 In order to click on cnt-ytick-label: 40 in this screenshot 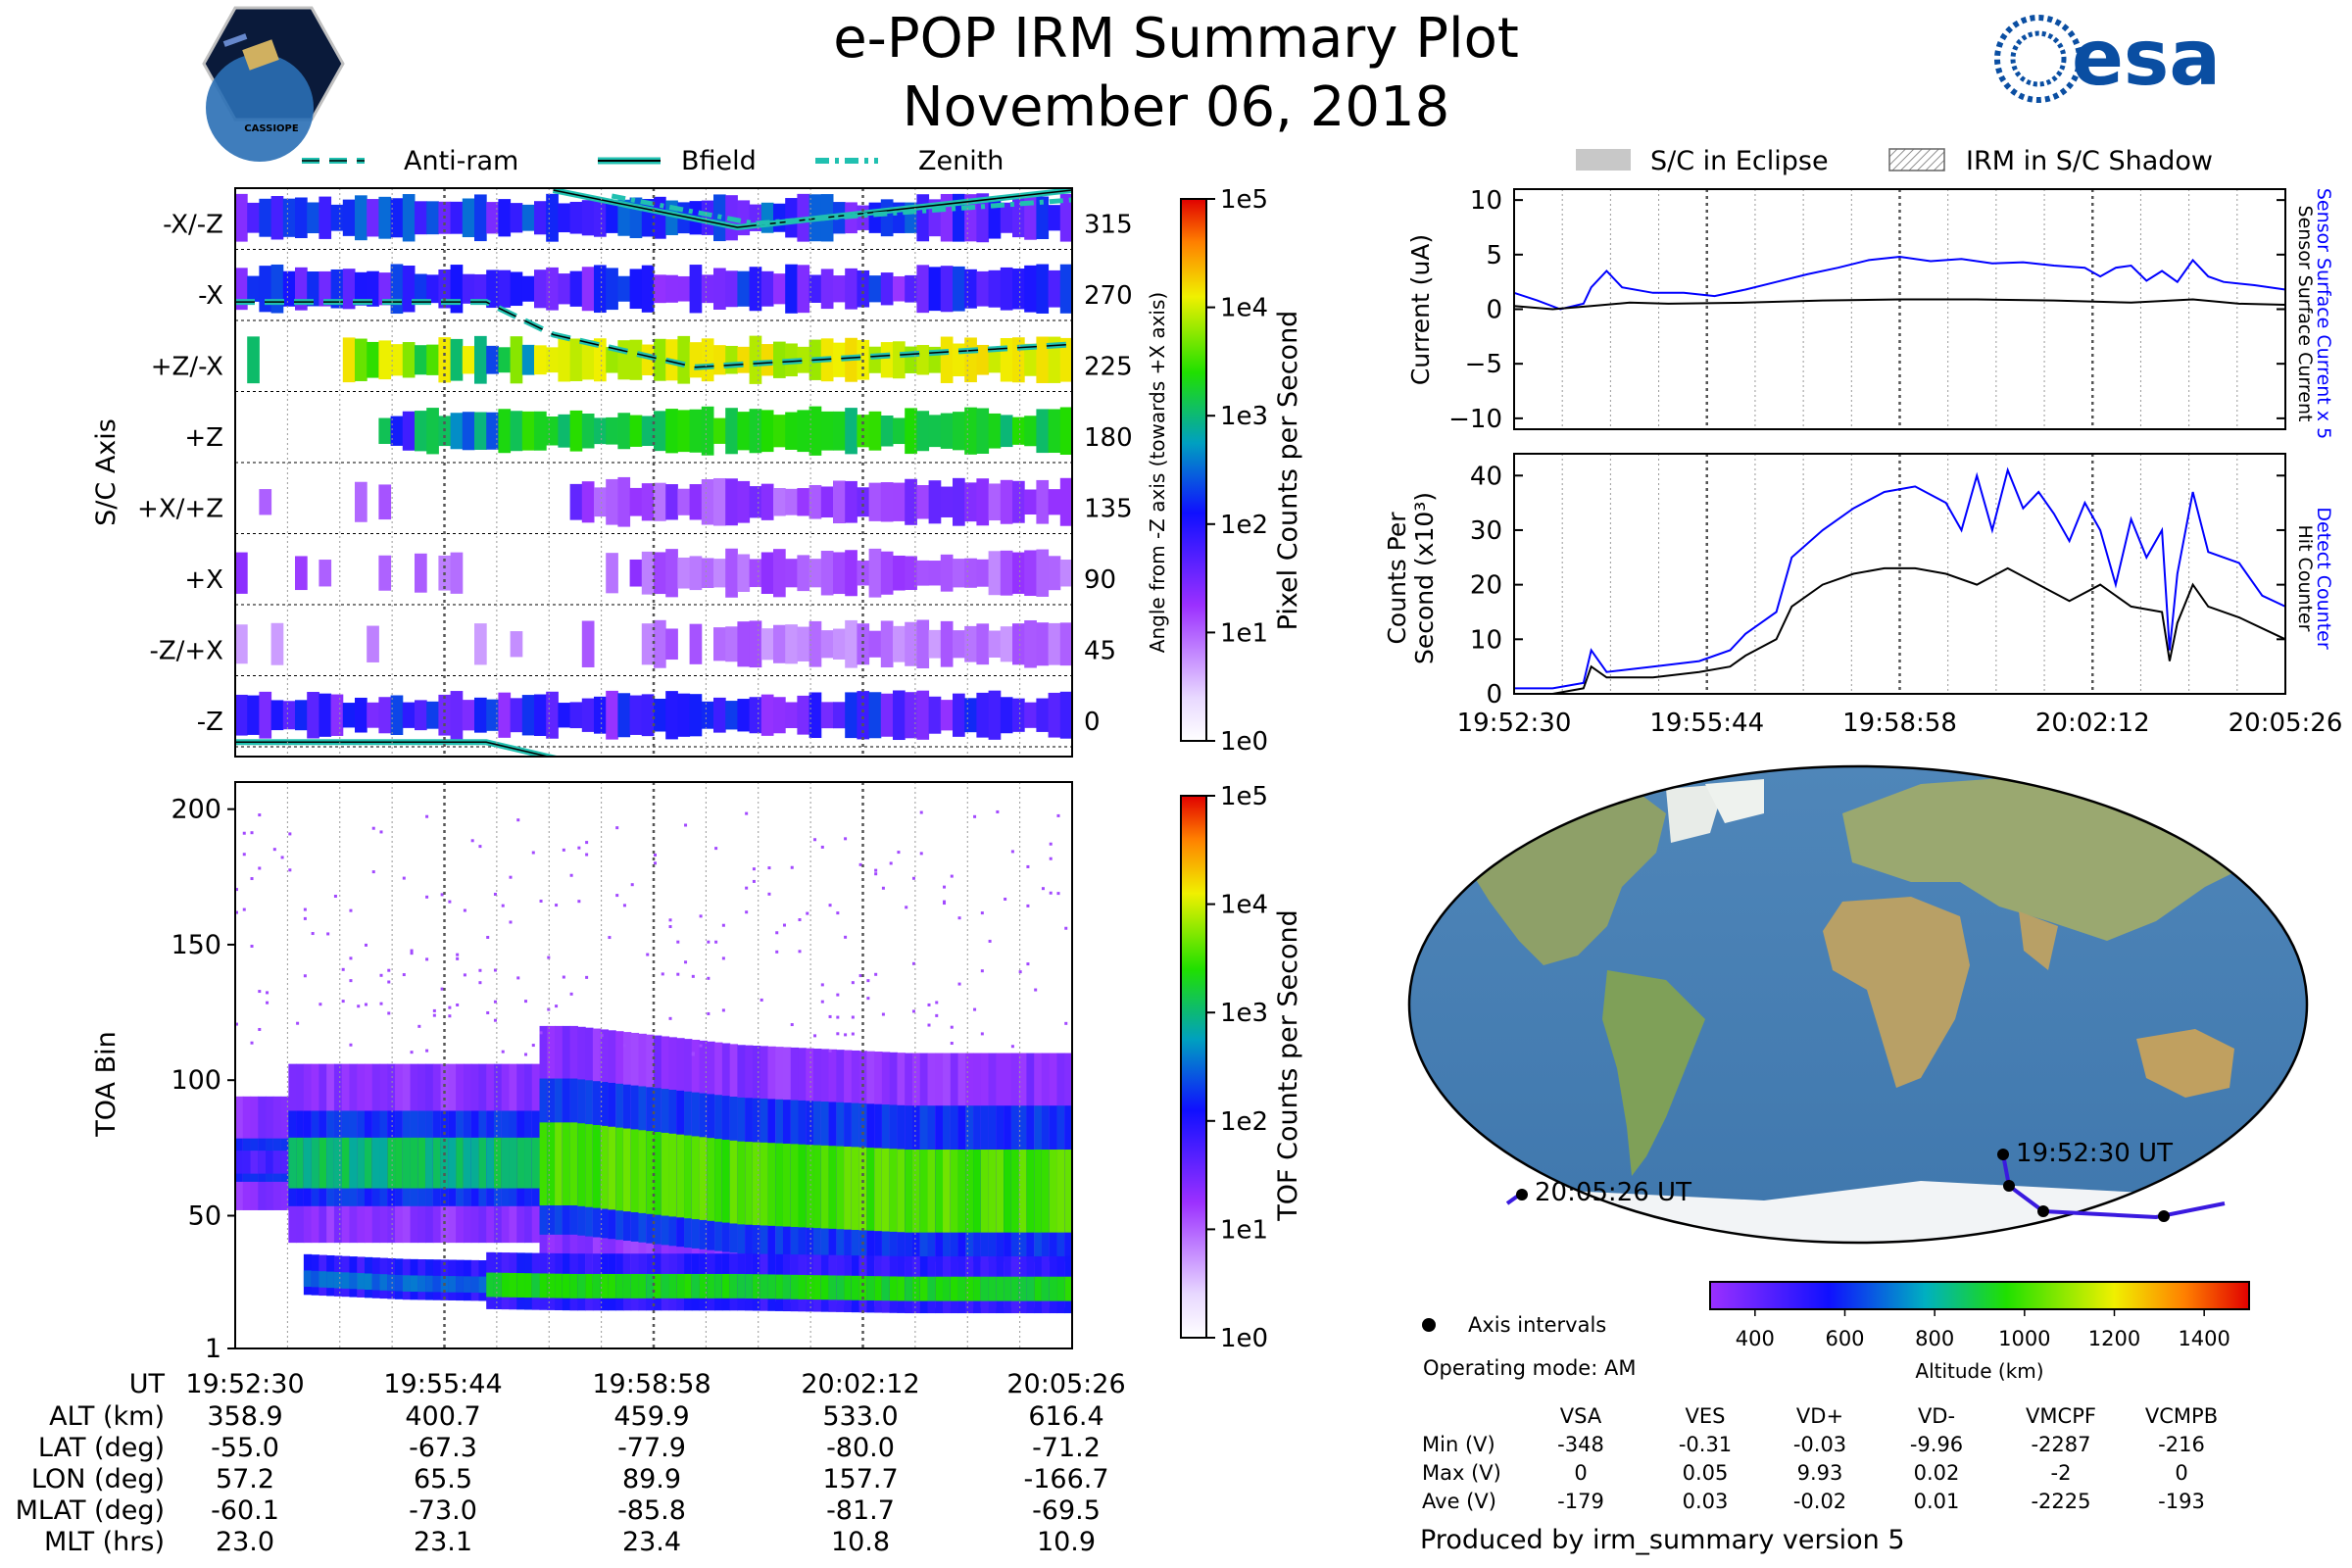, I will do `click(1486, 476)`.